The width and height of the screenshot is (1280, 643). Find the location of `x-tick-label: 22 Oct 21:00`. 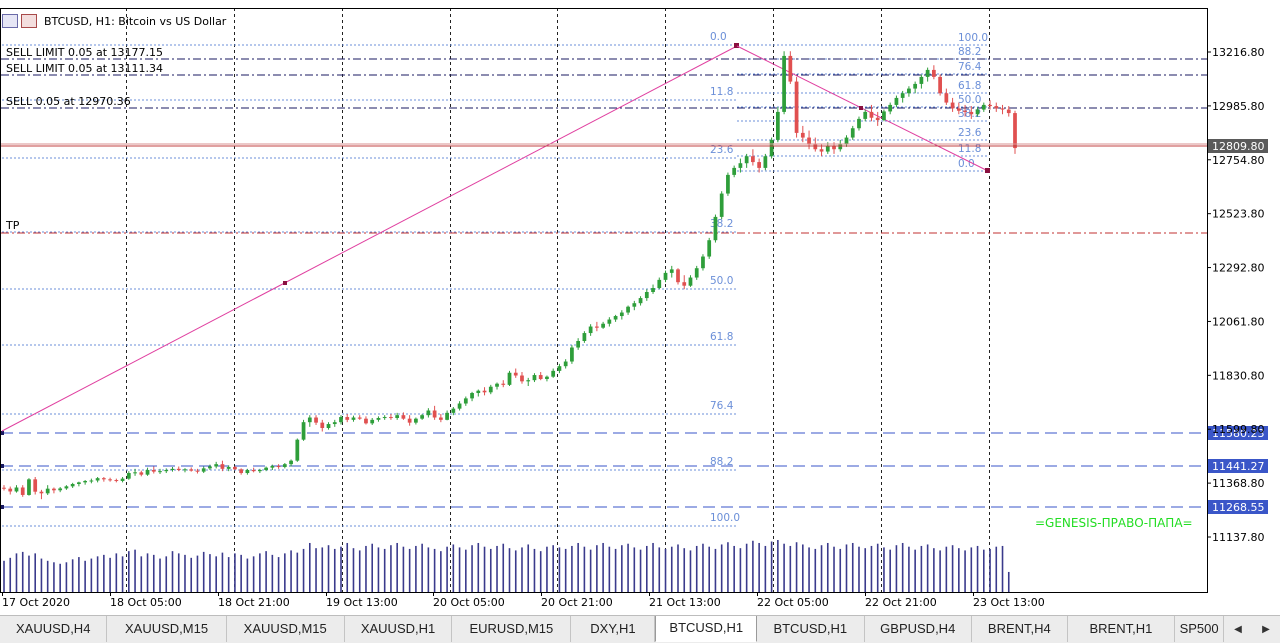

x-tick-label: 22 Oct 21:00 is located at coordinates (901, 602).